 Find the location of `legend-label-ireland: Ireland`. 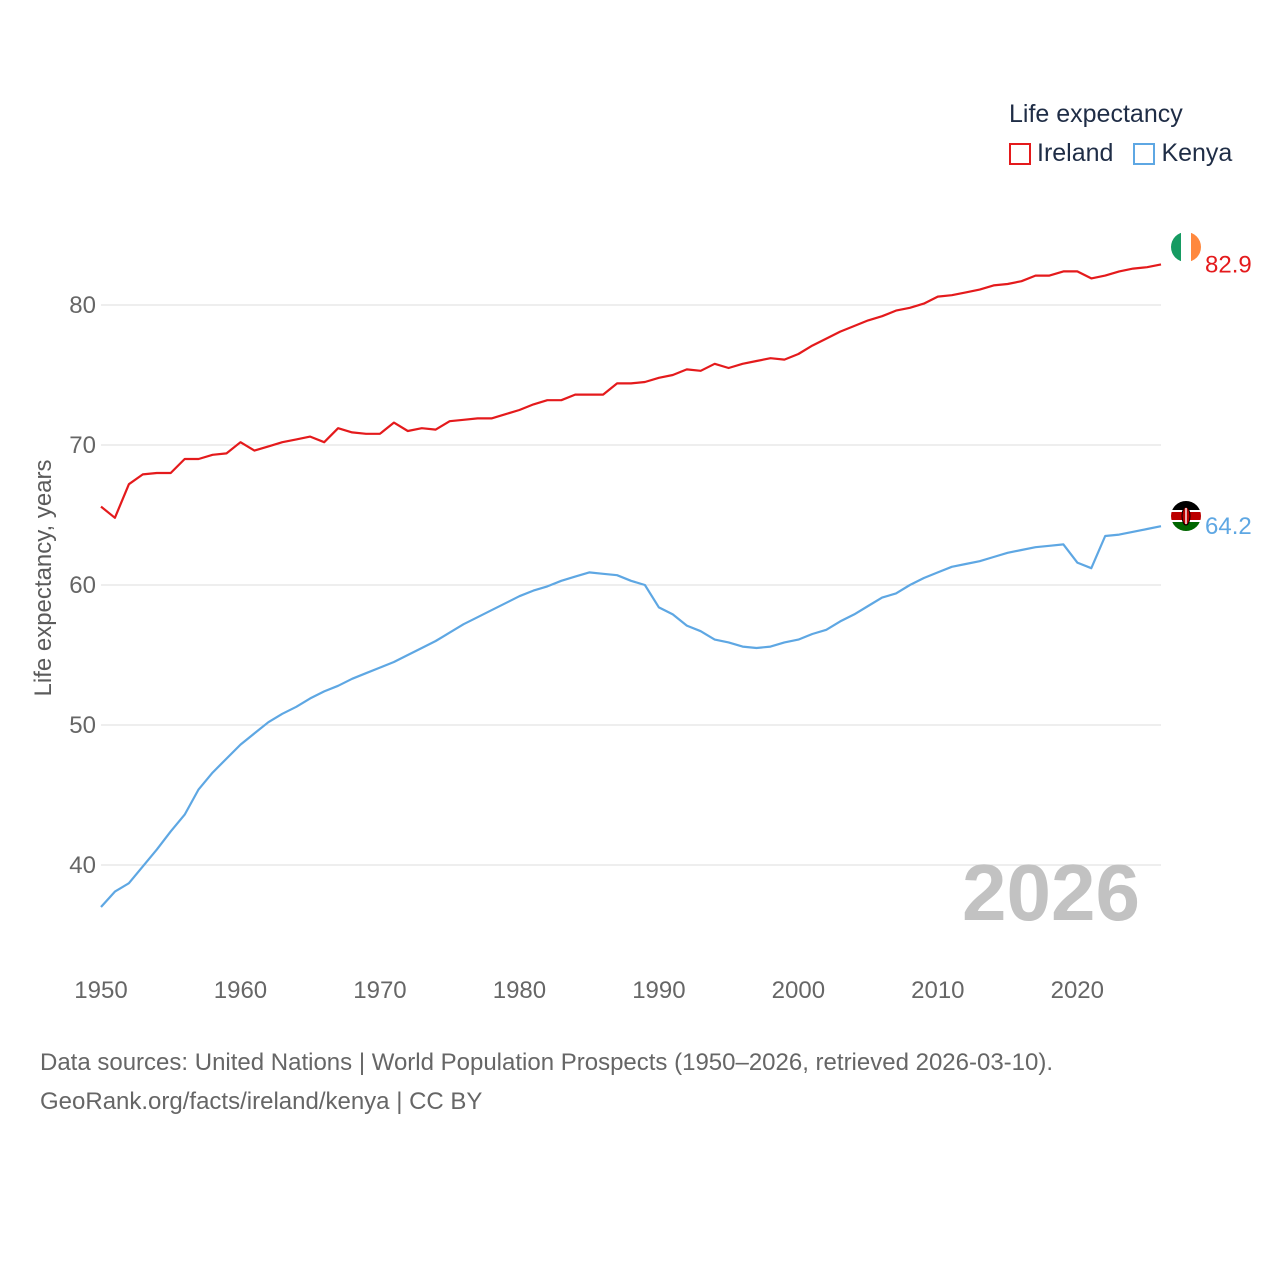

legend-label-ireland: Ireland is located at coordinates (1075, 153).